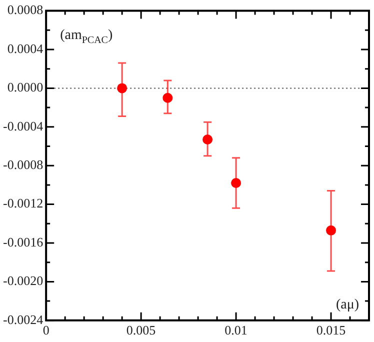 The image size is (374, 342). Describe the element at coordinates (46, 330) in the screenshot. I see `x-tick-label: 0` at that location.